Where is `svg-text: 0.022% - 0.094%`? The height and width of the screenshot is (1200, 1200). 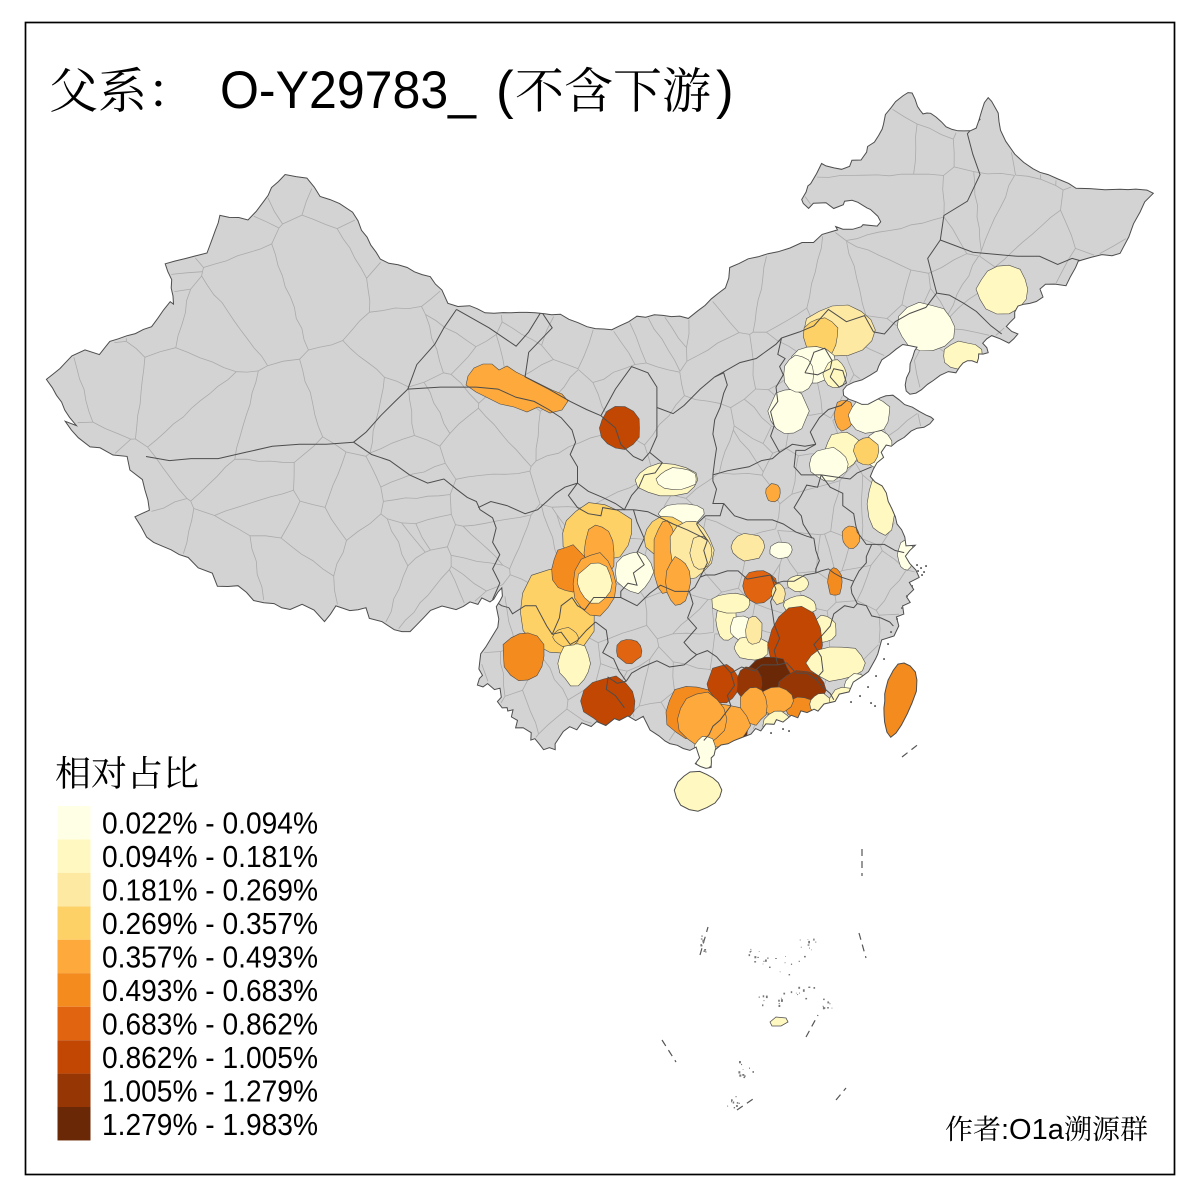
svg-text: 0.022% - 0.094% is located at coordinates (210, 823).